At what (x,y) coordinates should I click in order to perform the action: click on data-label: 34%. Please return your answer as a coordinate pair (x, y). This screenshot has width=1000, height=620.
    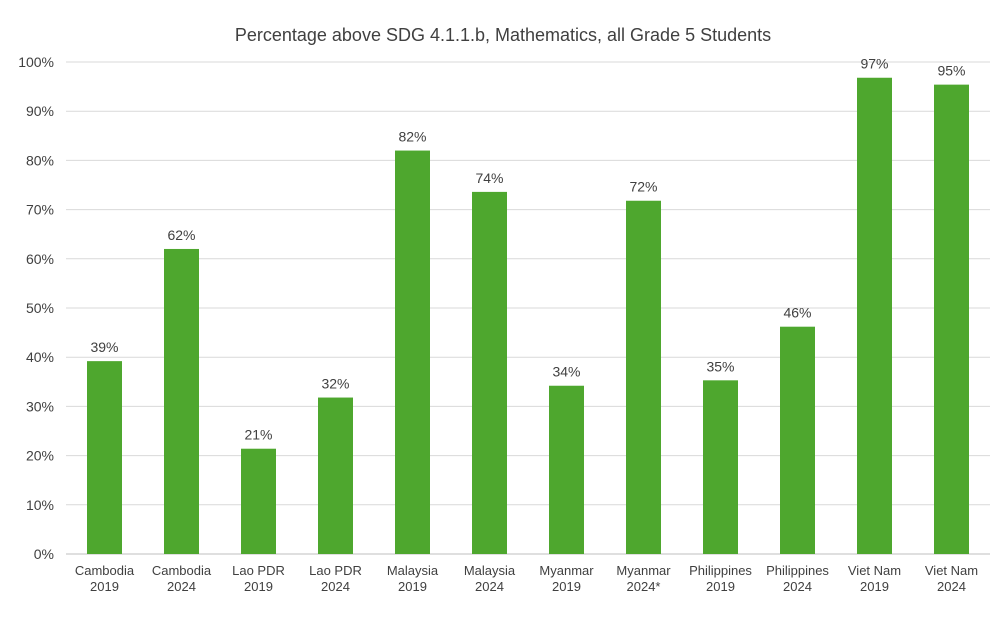
    Looking at the image, I should click on (566, 372).